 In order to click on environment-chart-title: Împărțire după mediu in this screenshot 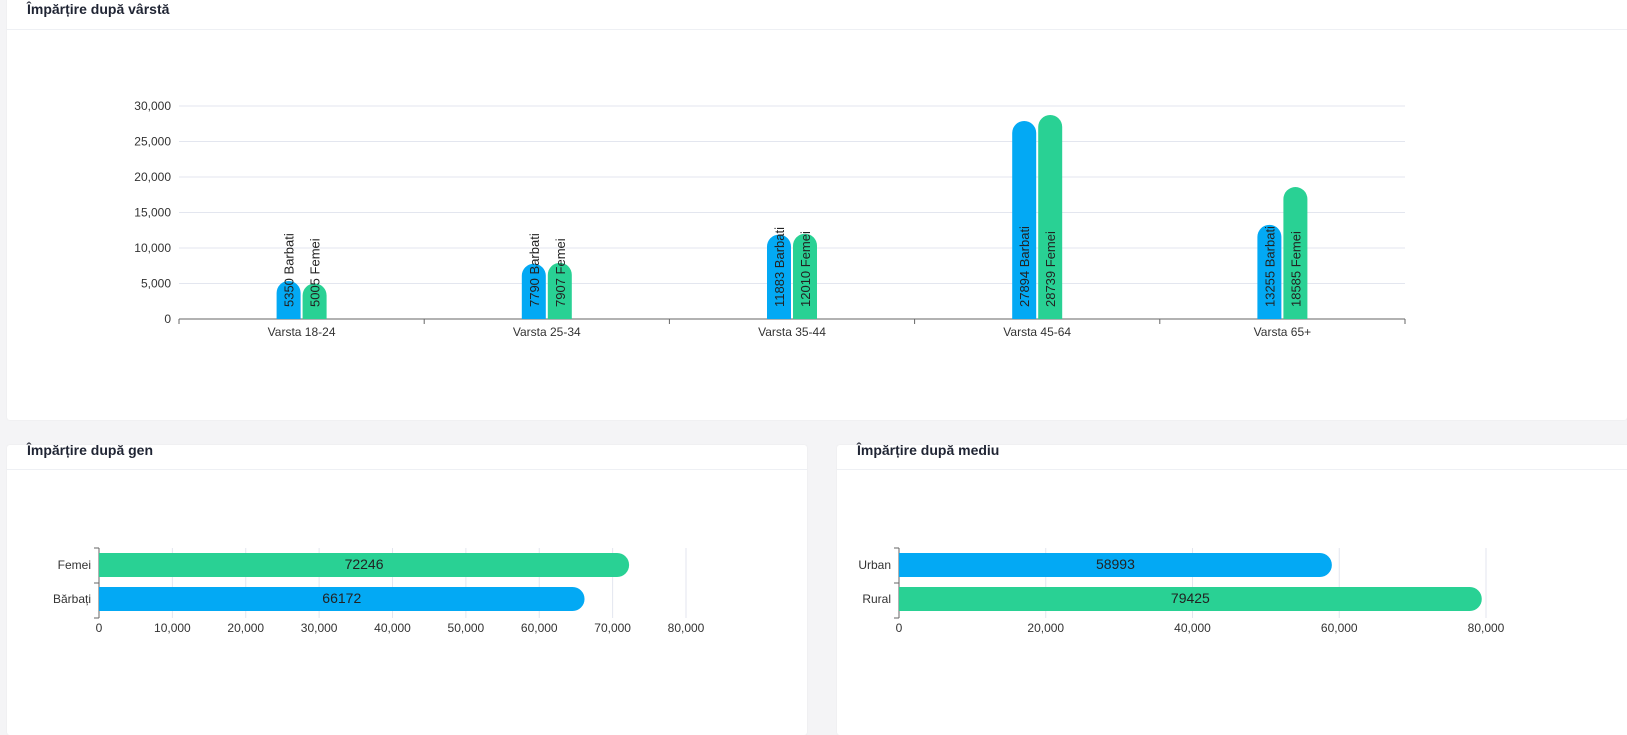, I will do `click(928, 450)`.